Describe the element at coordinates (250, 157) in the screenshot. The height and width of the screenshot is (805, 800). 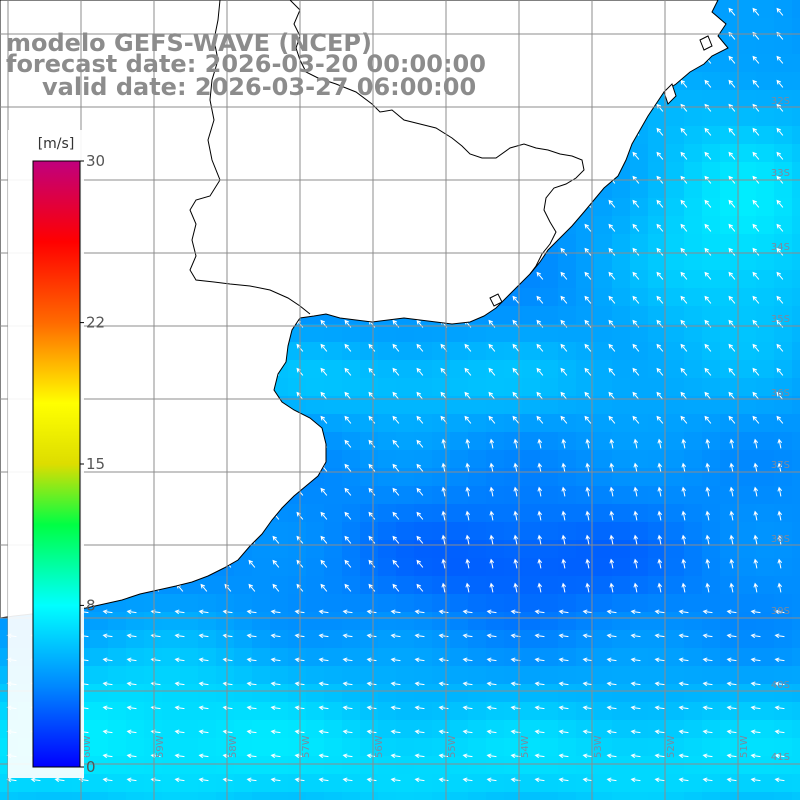
I see `argentina-border` at that location.